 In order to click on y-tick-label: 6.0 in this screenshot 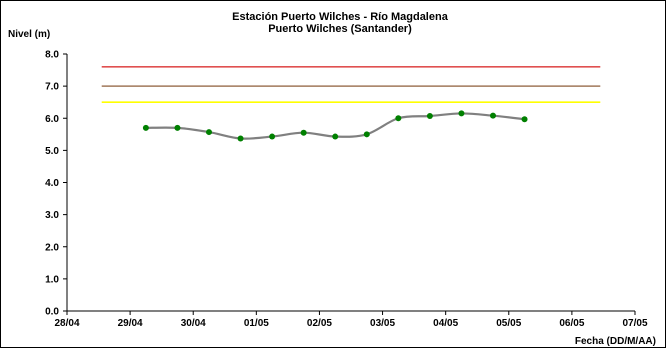, I will do `click(52, 119)`.